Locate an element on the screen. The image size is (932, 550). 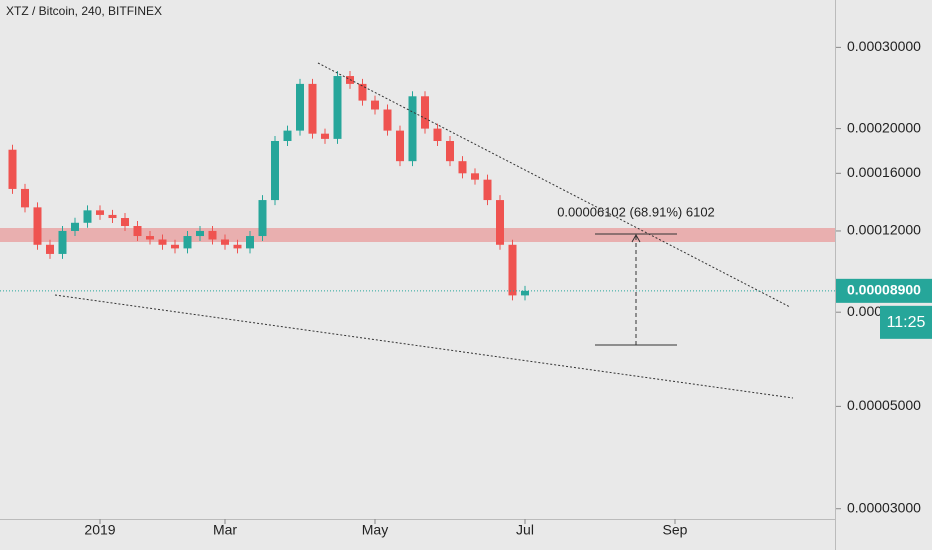
y-tick-label: 0.00005000 is located at coordinates (884, 405).